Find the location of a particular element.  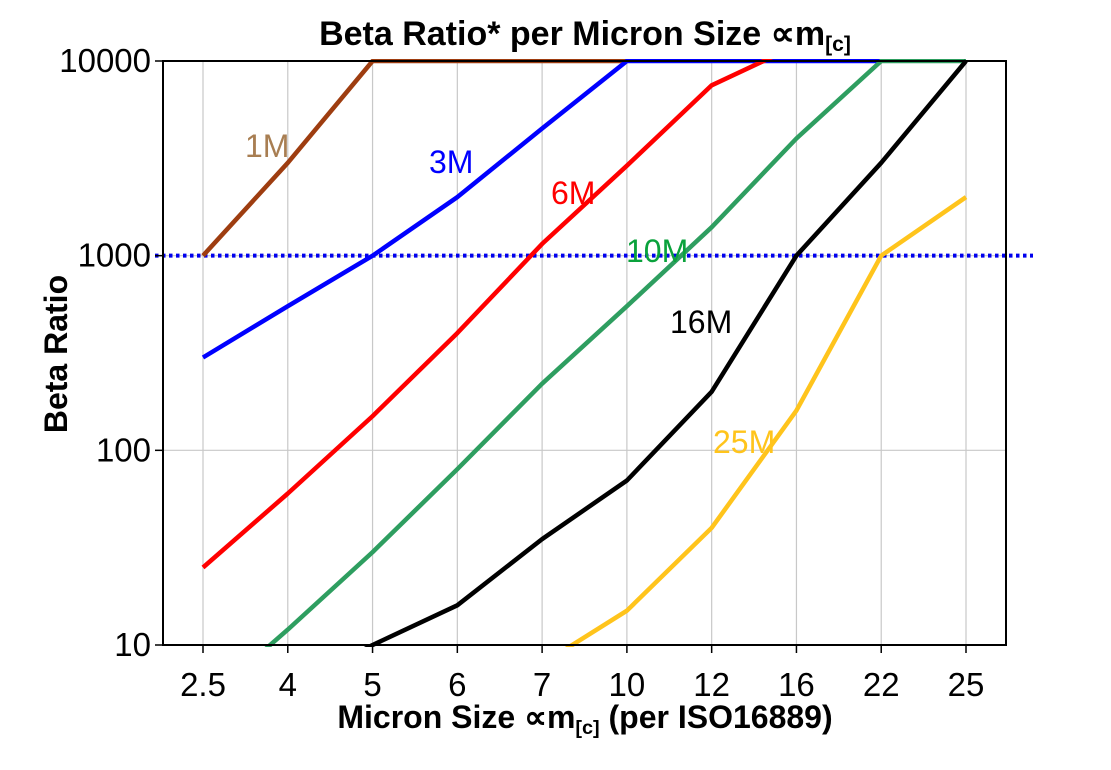

chart-title: Beta Ratio* per Micron Size ∝m[c] is located at coordinates (585, 35).